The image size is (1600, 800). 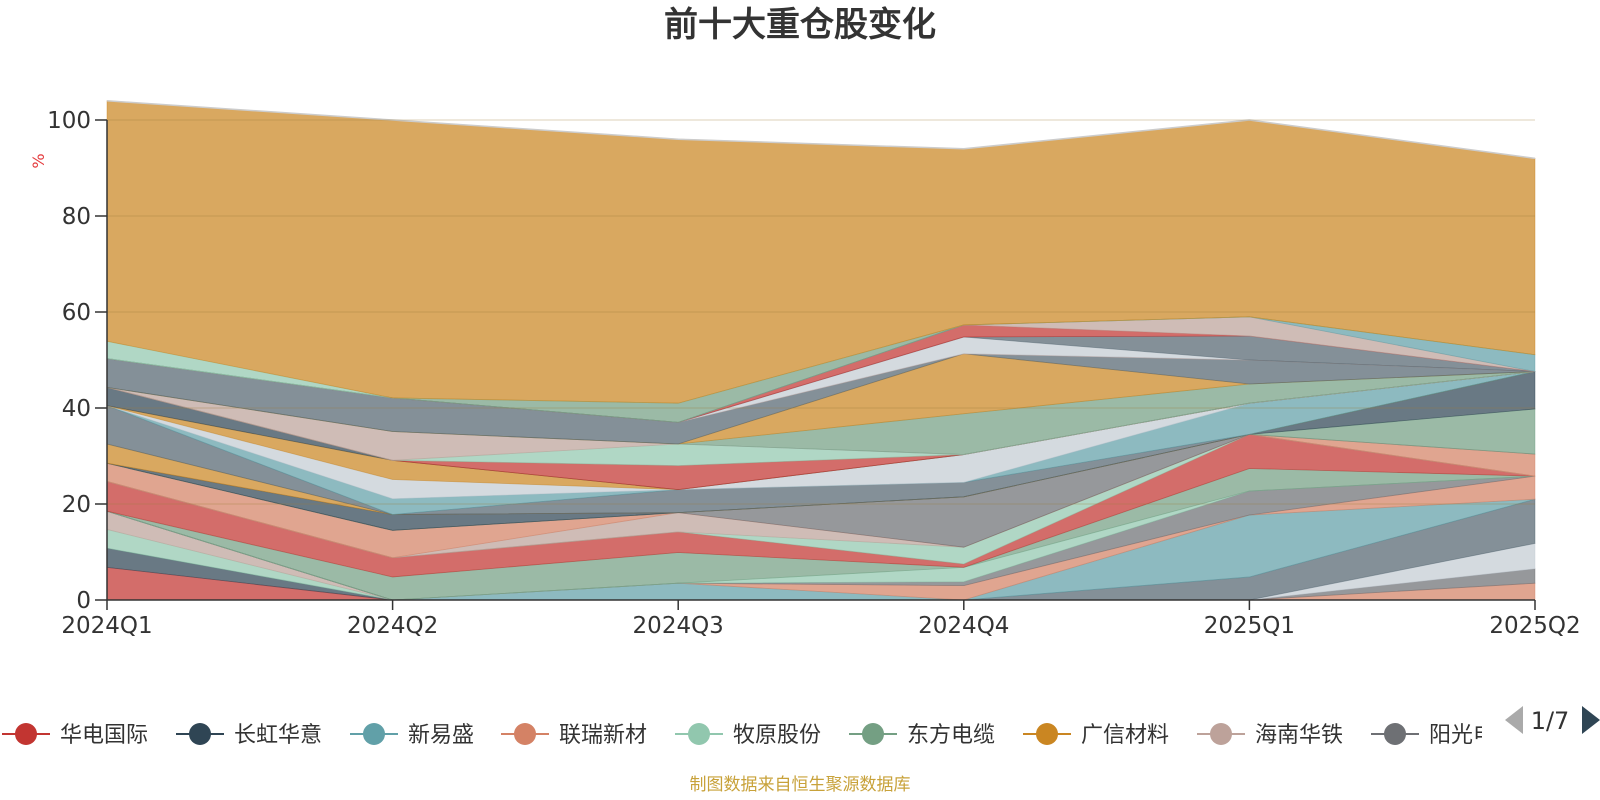 I want to click on legend: 华电国际 长虹华意 新易盛 联瑞新材 牧原股份 东方电缆 广信材料 海南华铁 阳光电源, so click(x=759, y=735).